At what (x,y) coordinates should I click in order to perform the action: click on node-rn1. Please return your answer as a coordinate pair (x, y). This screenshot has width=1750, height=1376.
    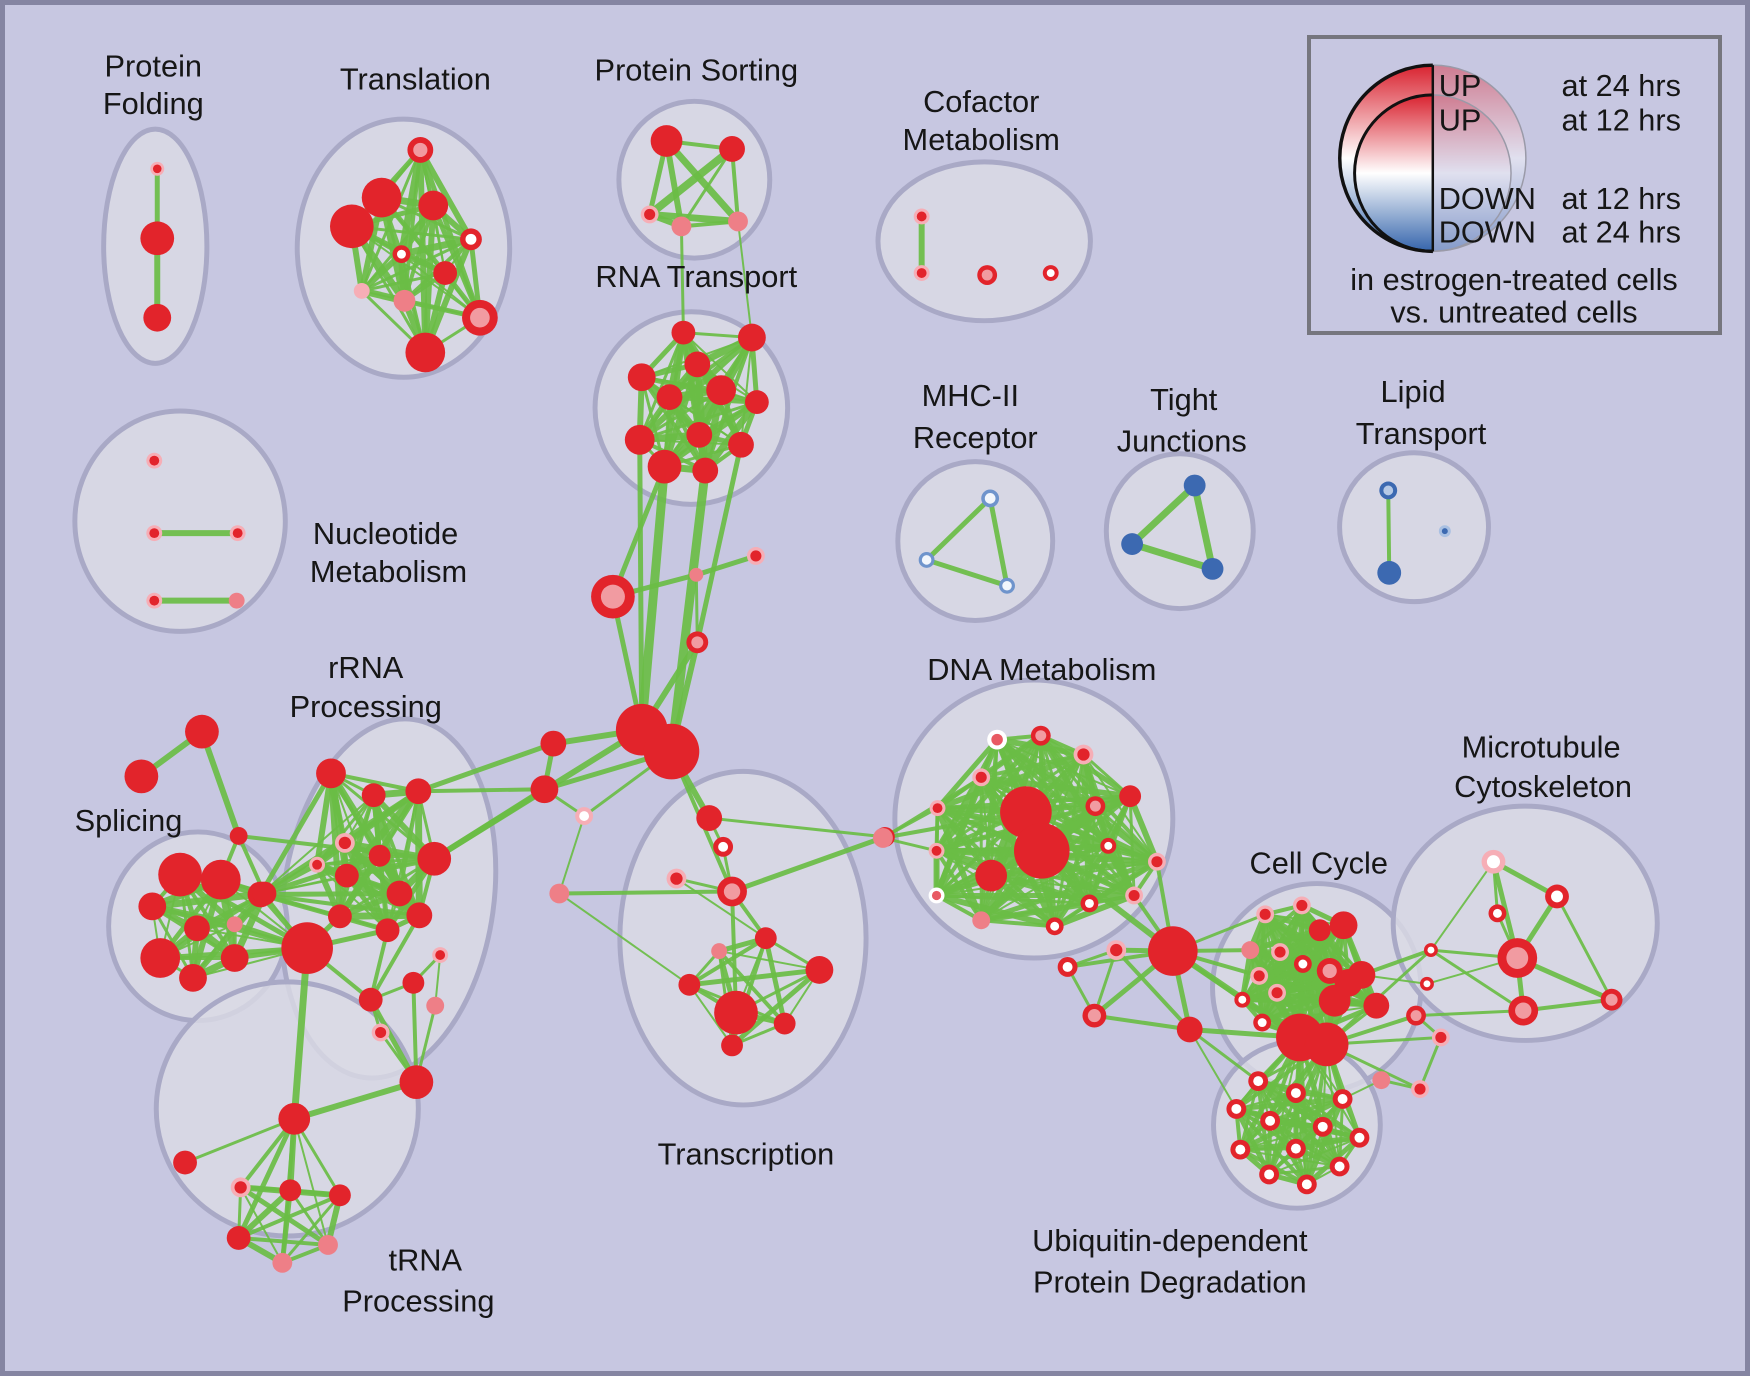
    Looking at the image, I should click on (683, 332).